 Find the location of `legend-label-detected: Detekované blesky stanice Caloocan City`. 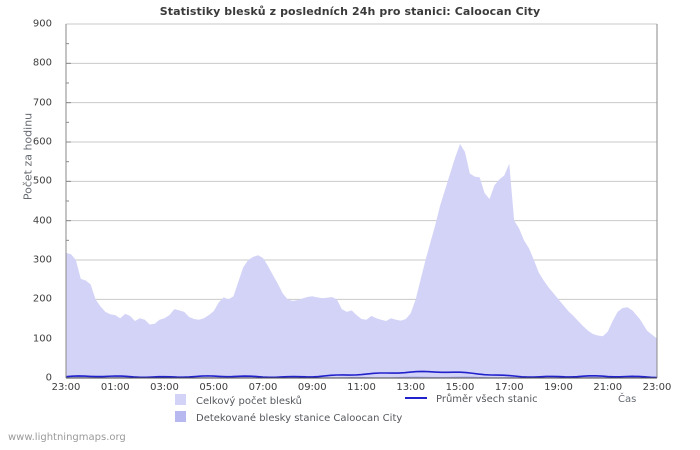

legend-label-detected: Detekované blesky stanice Caloocan City is located at coordinates (299, 418).